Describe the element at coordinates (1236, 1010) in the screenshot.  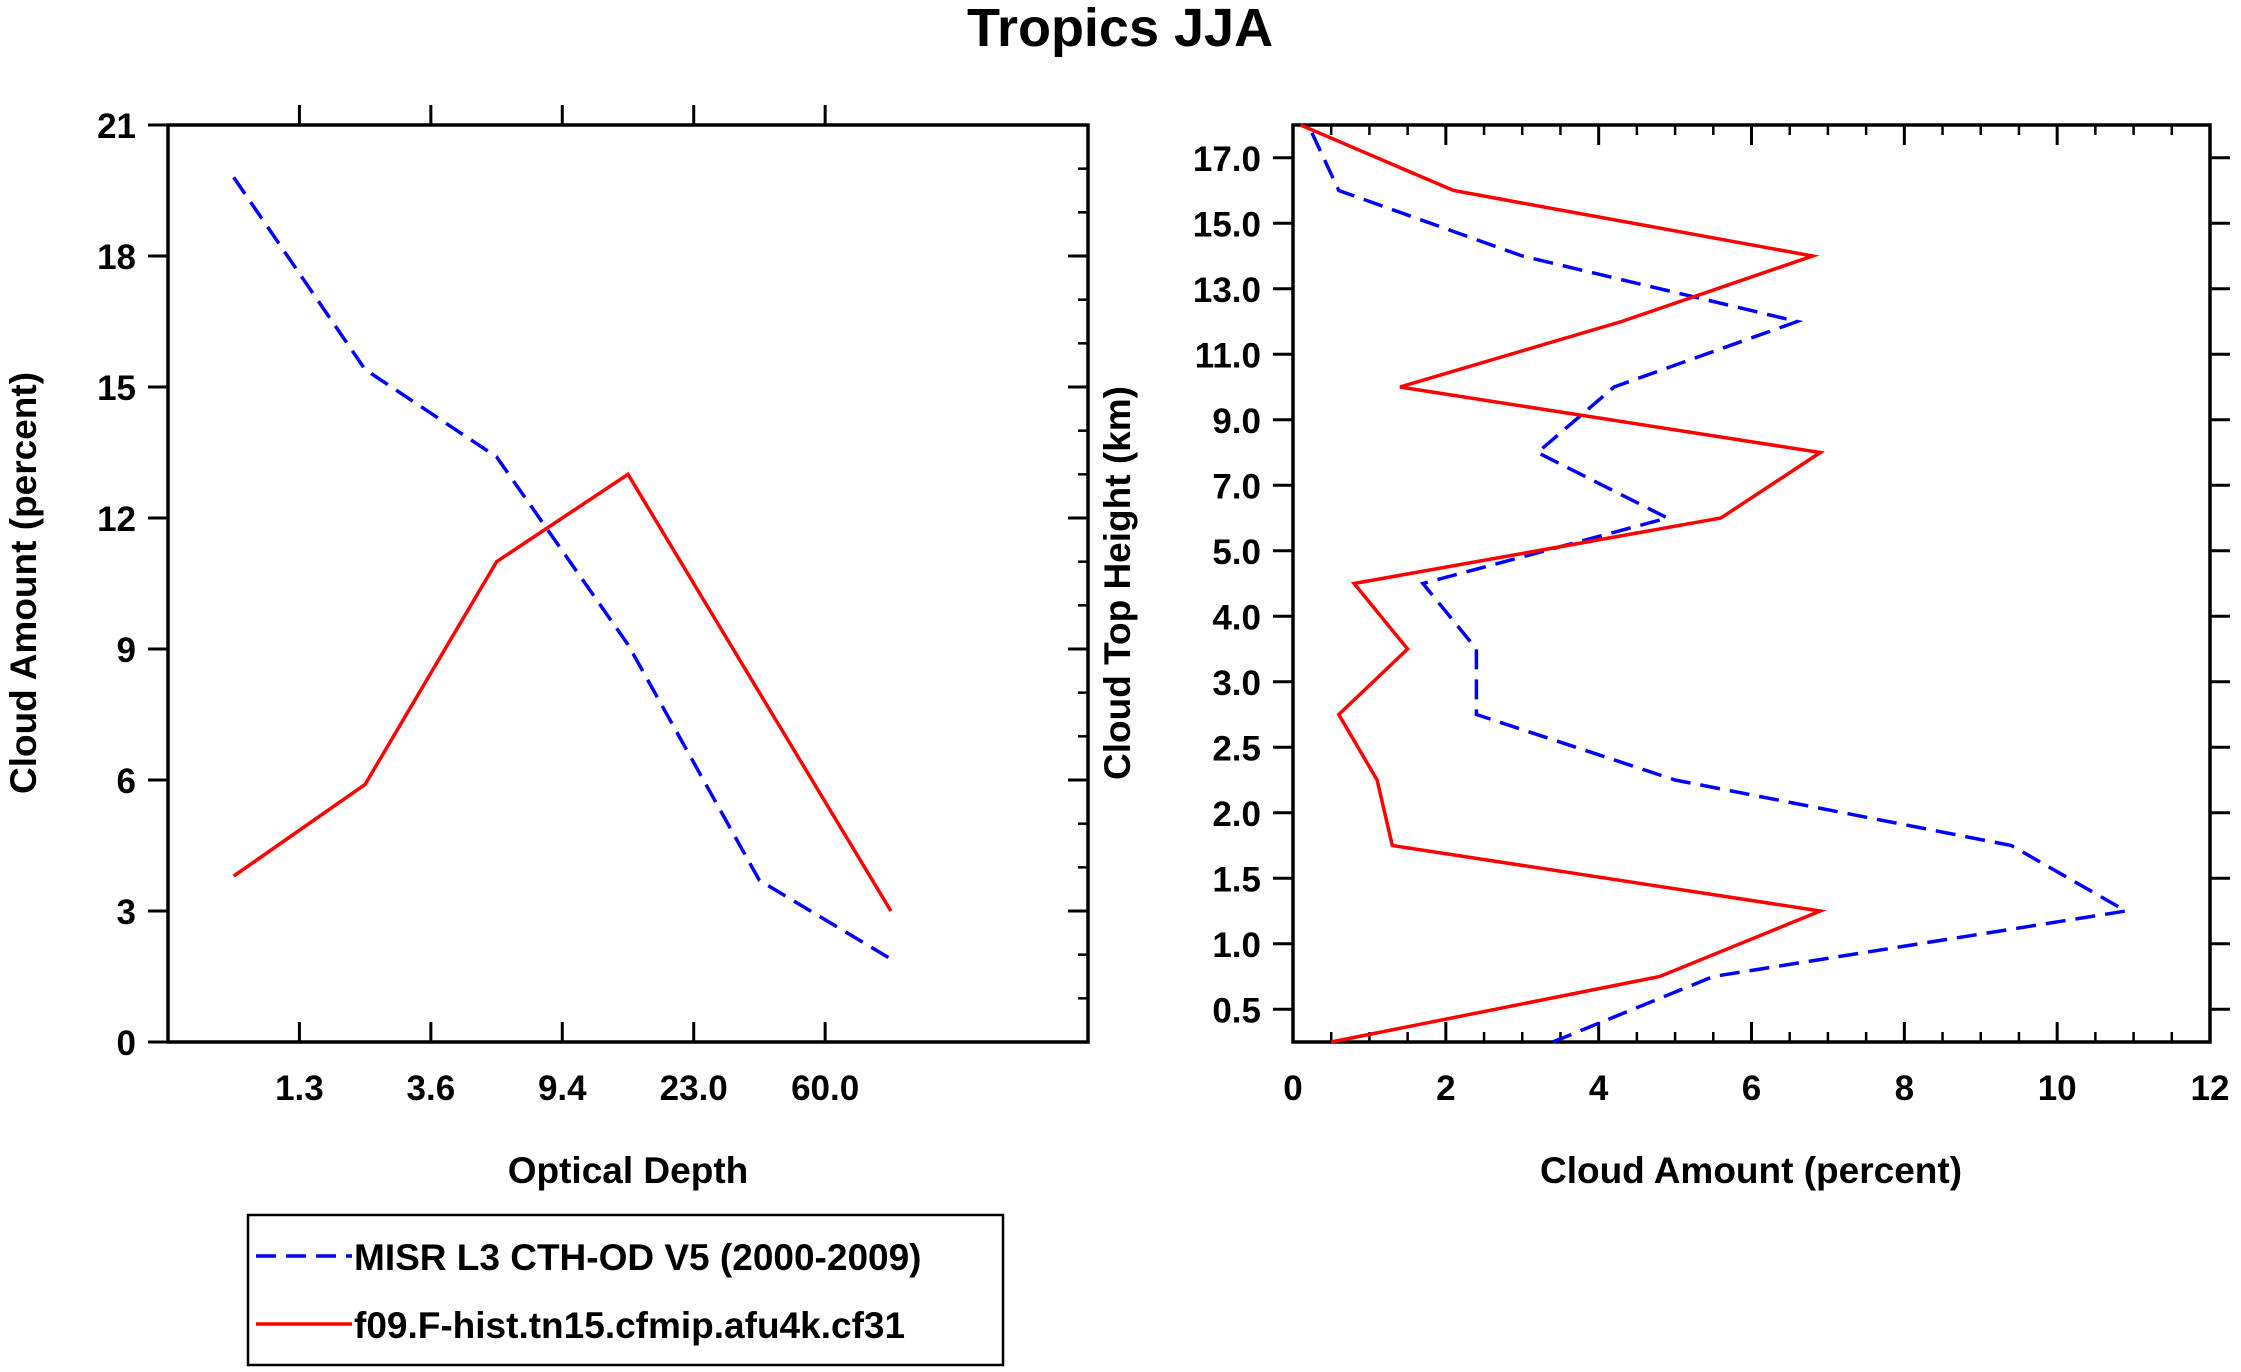
I see `right-y-tick-label: 0.5` at that location.